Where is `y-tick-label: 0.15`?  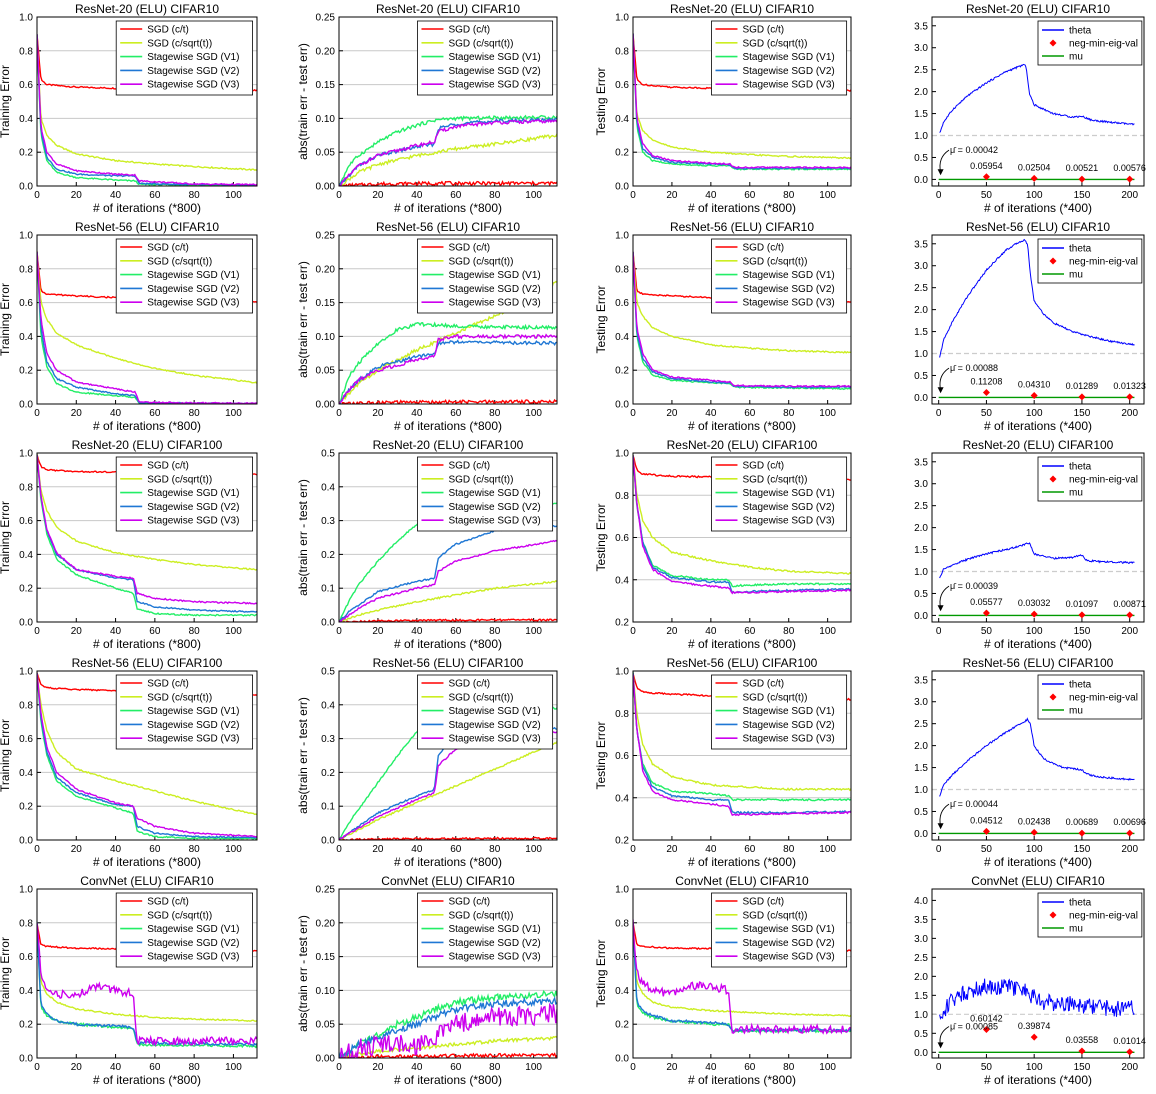
y-tick-label: 0.15 is located at coordinates (326, 85).